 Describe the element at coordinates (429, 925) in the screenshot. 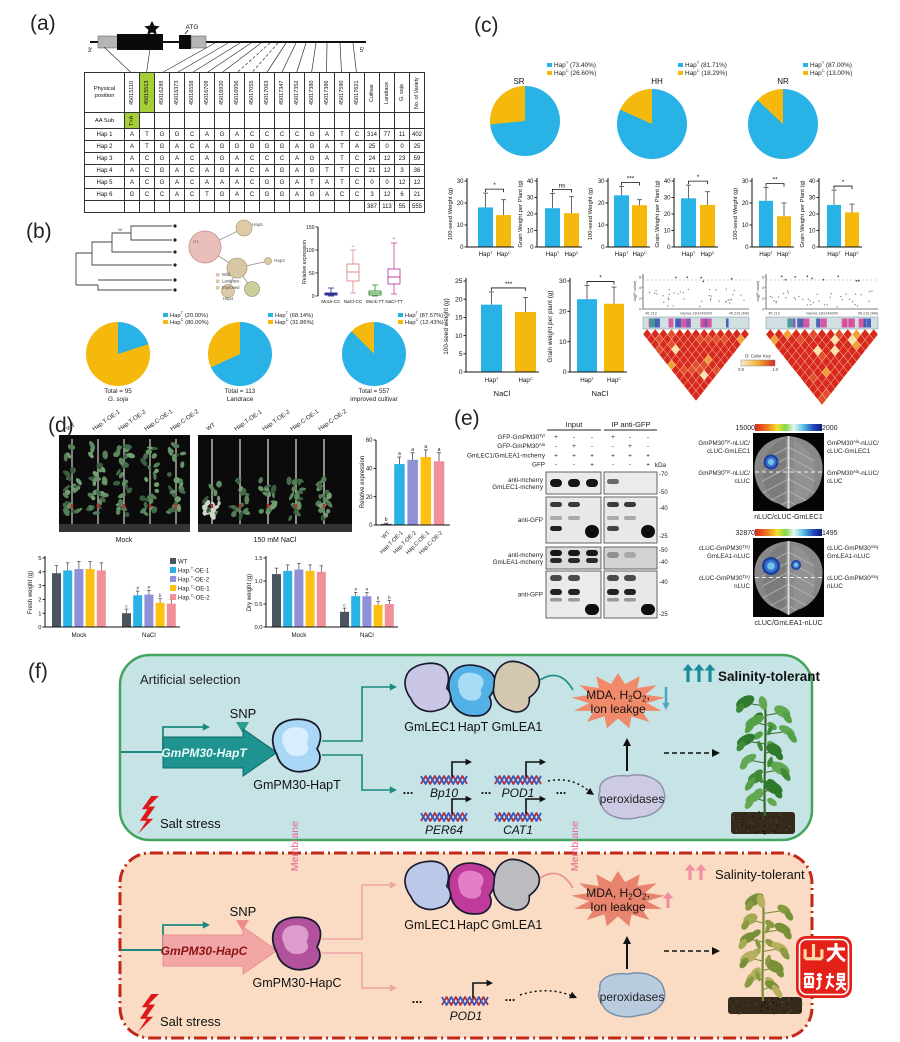

I see `svg-text: GmLEC1` at that location.